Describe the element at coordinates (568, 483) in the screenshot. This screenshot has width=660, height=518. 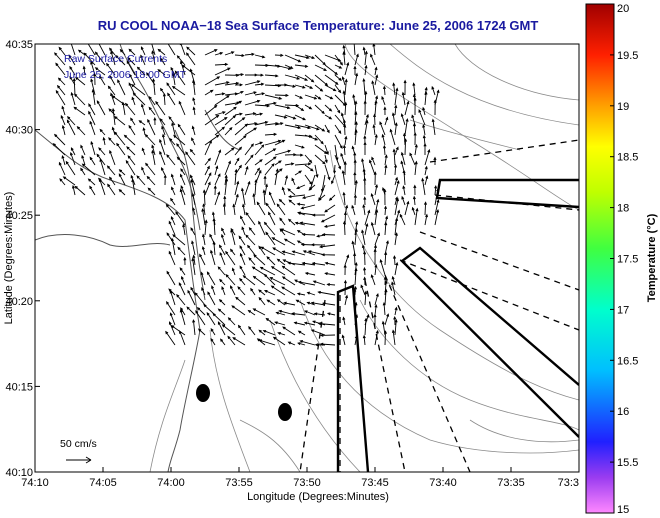
I see `x-tick-label: 73:3` at that location.